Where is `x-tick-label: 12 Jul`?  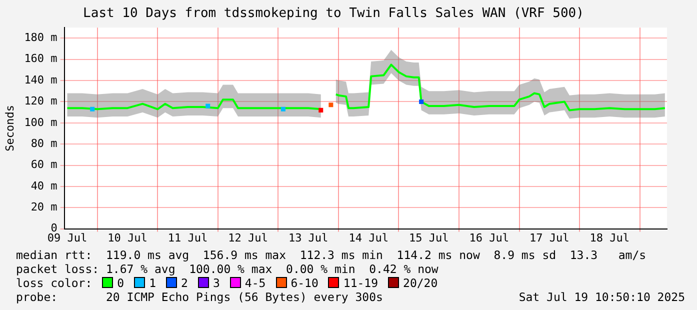 x-tick-label: 12 Jul is located at coordinates (248, 237).